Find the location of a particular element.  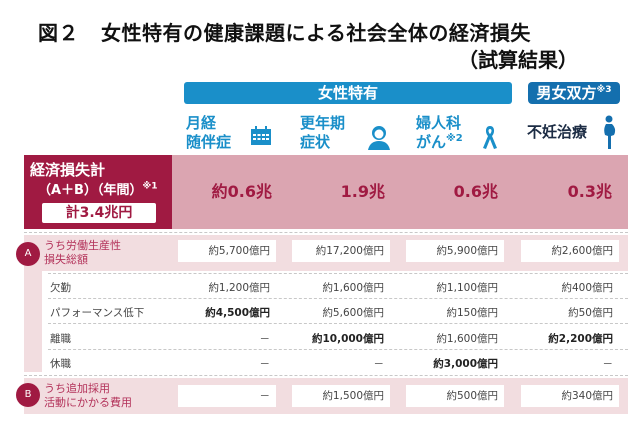

cell: 約150億円 is located at coordinates (472, 313).